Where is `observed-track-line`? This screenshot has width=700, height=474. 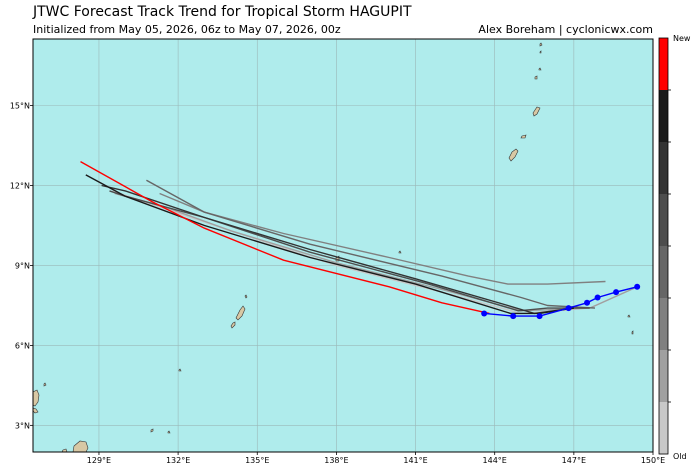 observed-track-line is located at coordinates (561, 301).